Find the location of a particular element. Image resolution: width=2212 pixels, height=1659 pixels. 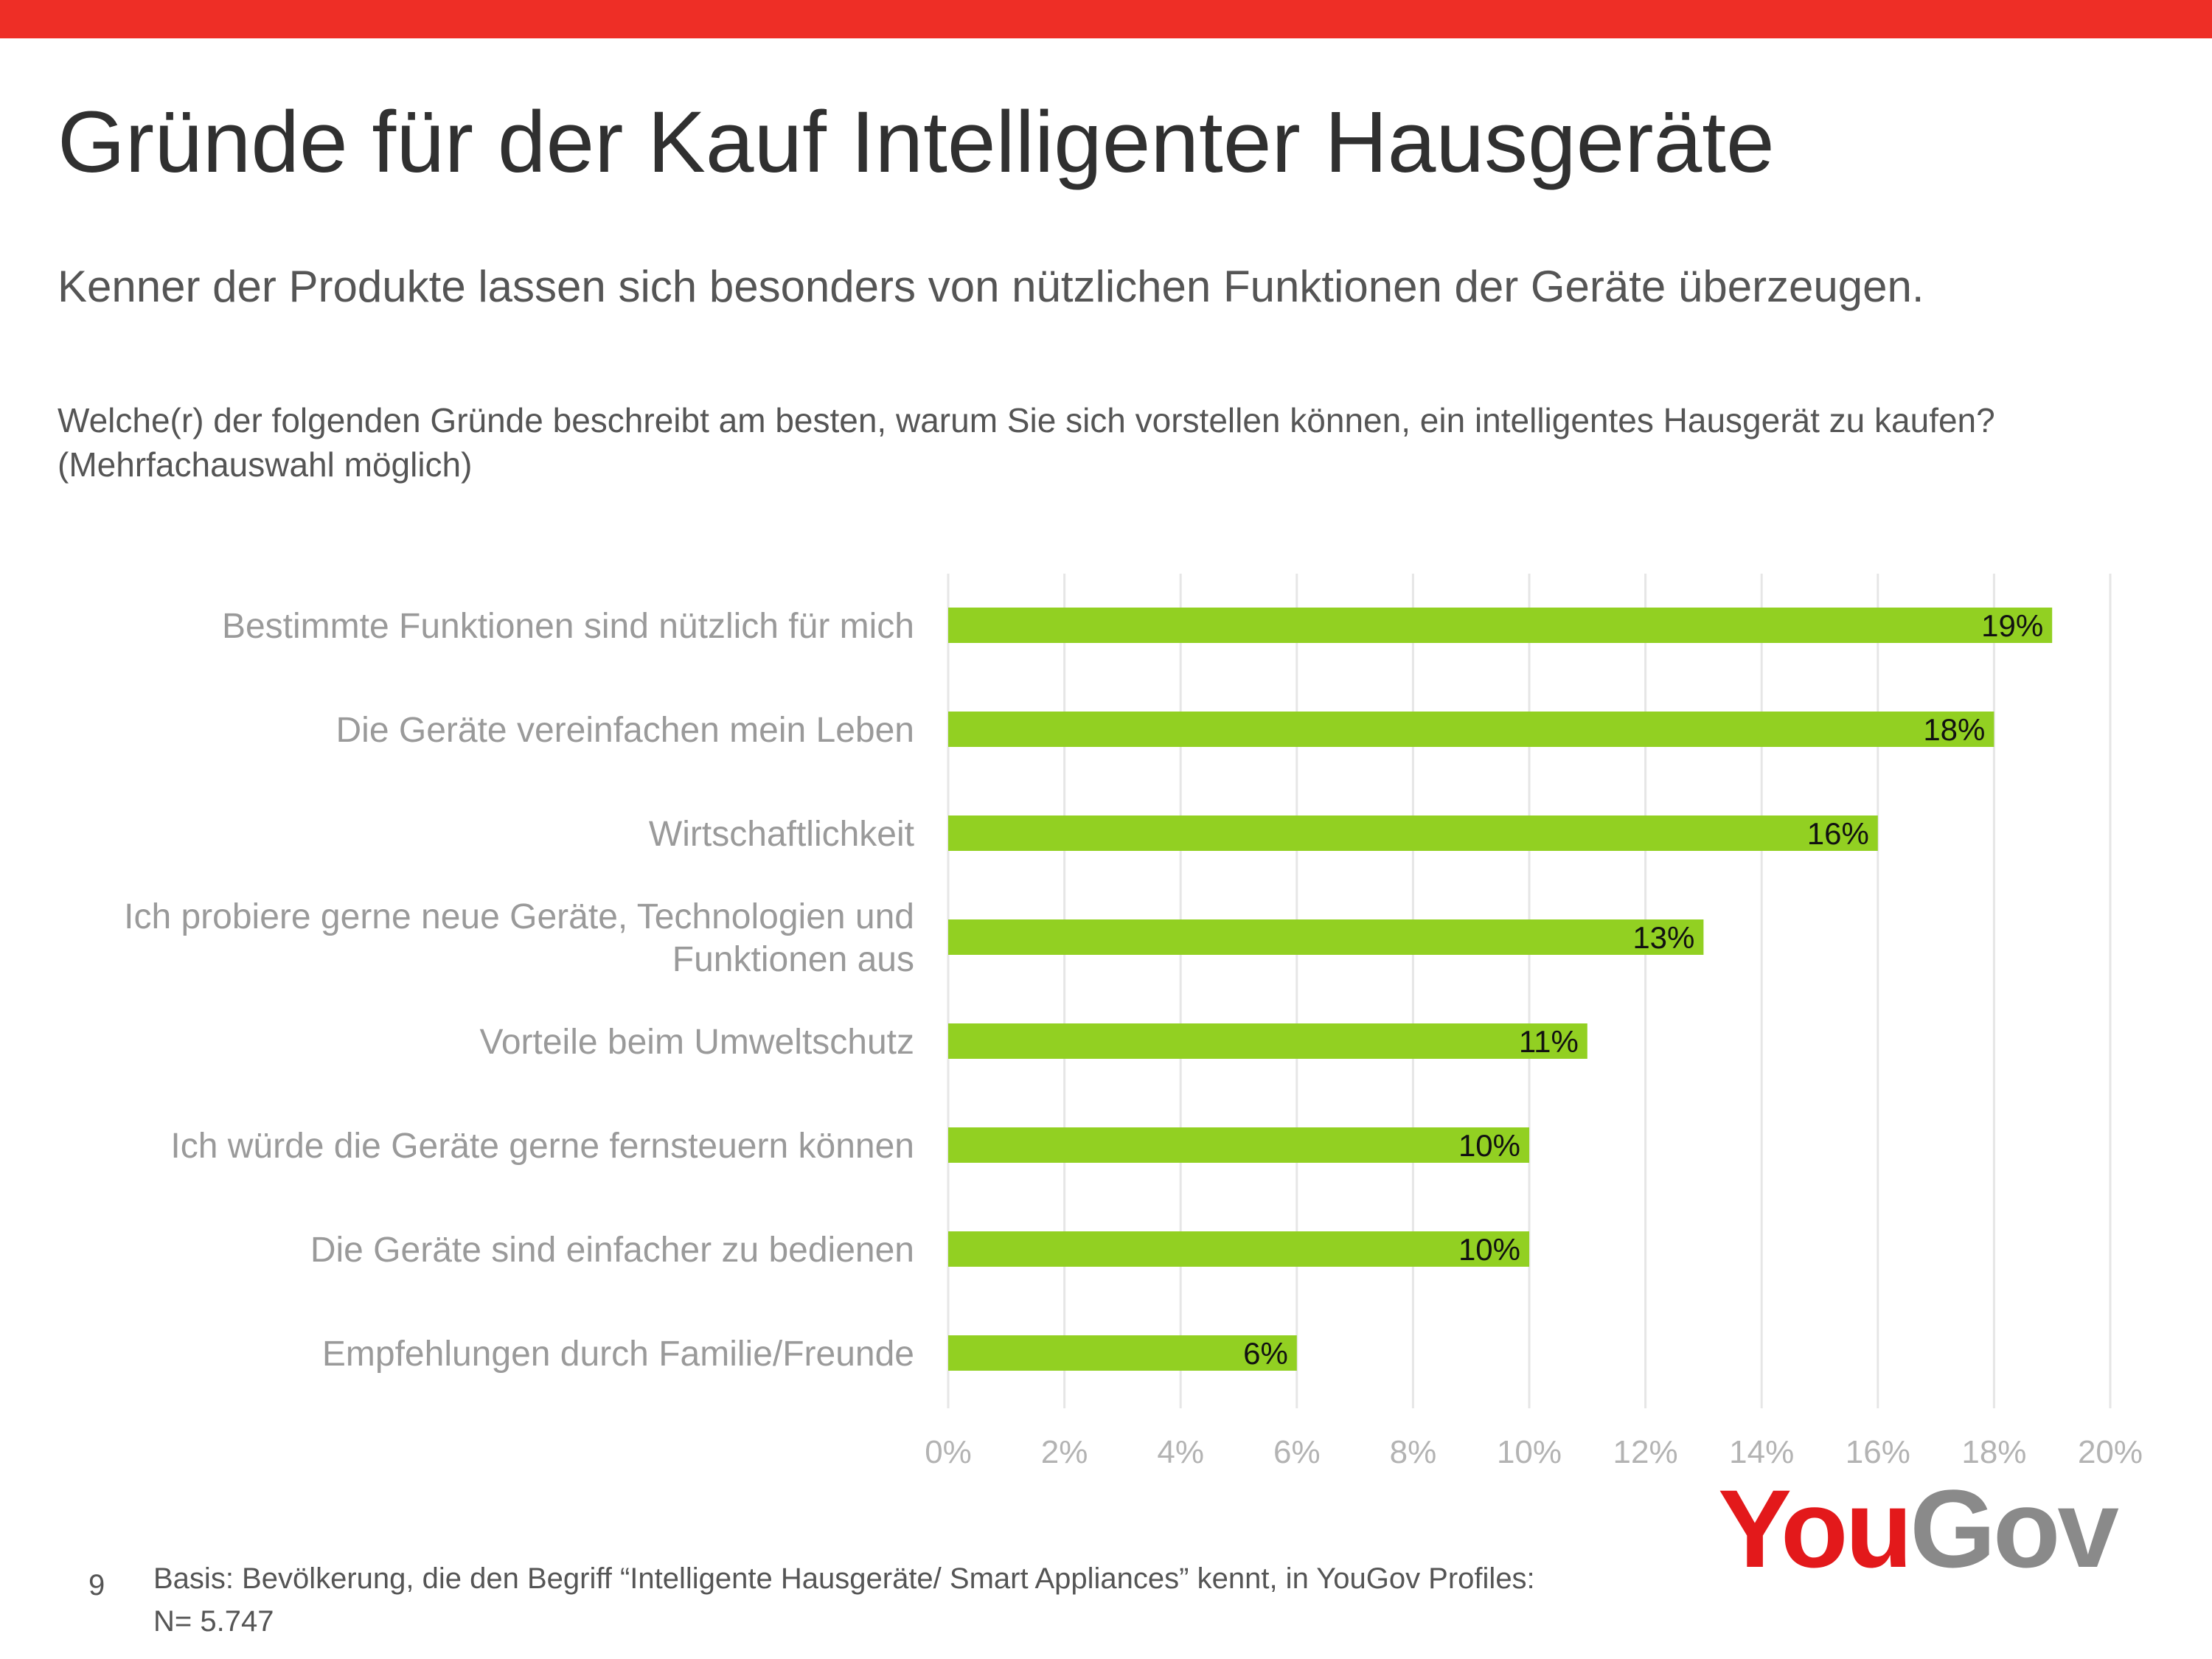

logo-gov: Gov is located at coordinates (2014, 1528).